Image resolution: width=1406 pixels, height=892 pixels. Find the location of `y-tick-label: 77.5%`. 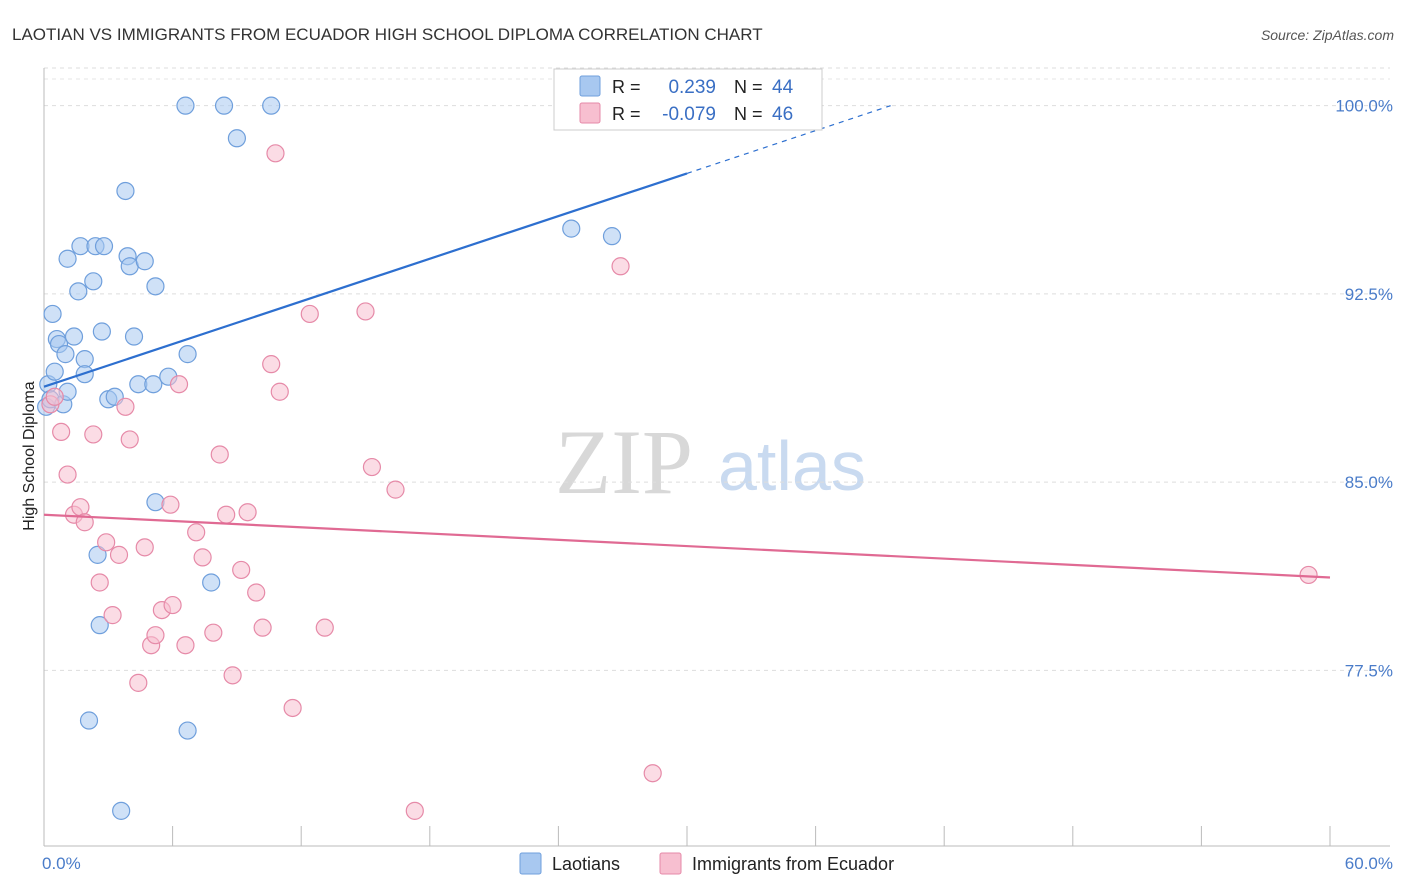

y-tick-label: 77.5% is located at coordinates (1369, 670).